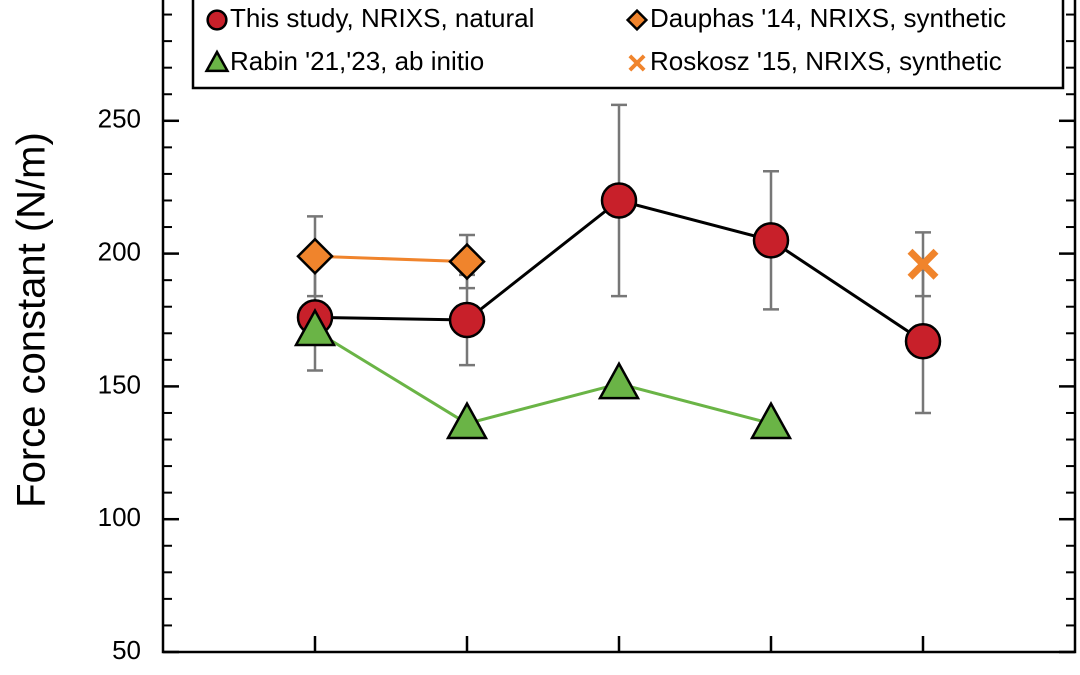 This screenshot has height=675, width=1080. What do you see at coordinates (119, 251) in the screenshot?
I see `y-tick-label: 200` at bounding box center [119, 251].